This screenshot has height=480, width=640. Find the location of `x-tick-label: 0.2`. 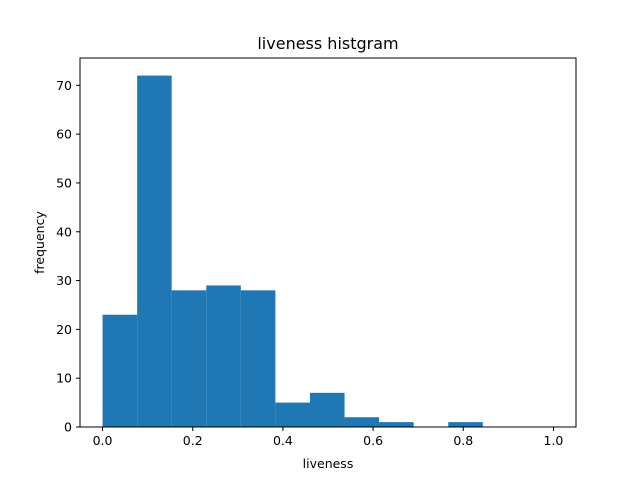

x-tick-label: 0.2 is located at coordinates (193, 440).